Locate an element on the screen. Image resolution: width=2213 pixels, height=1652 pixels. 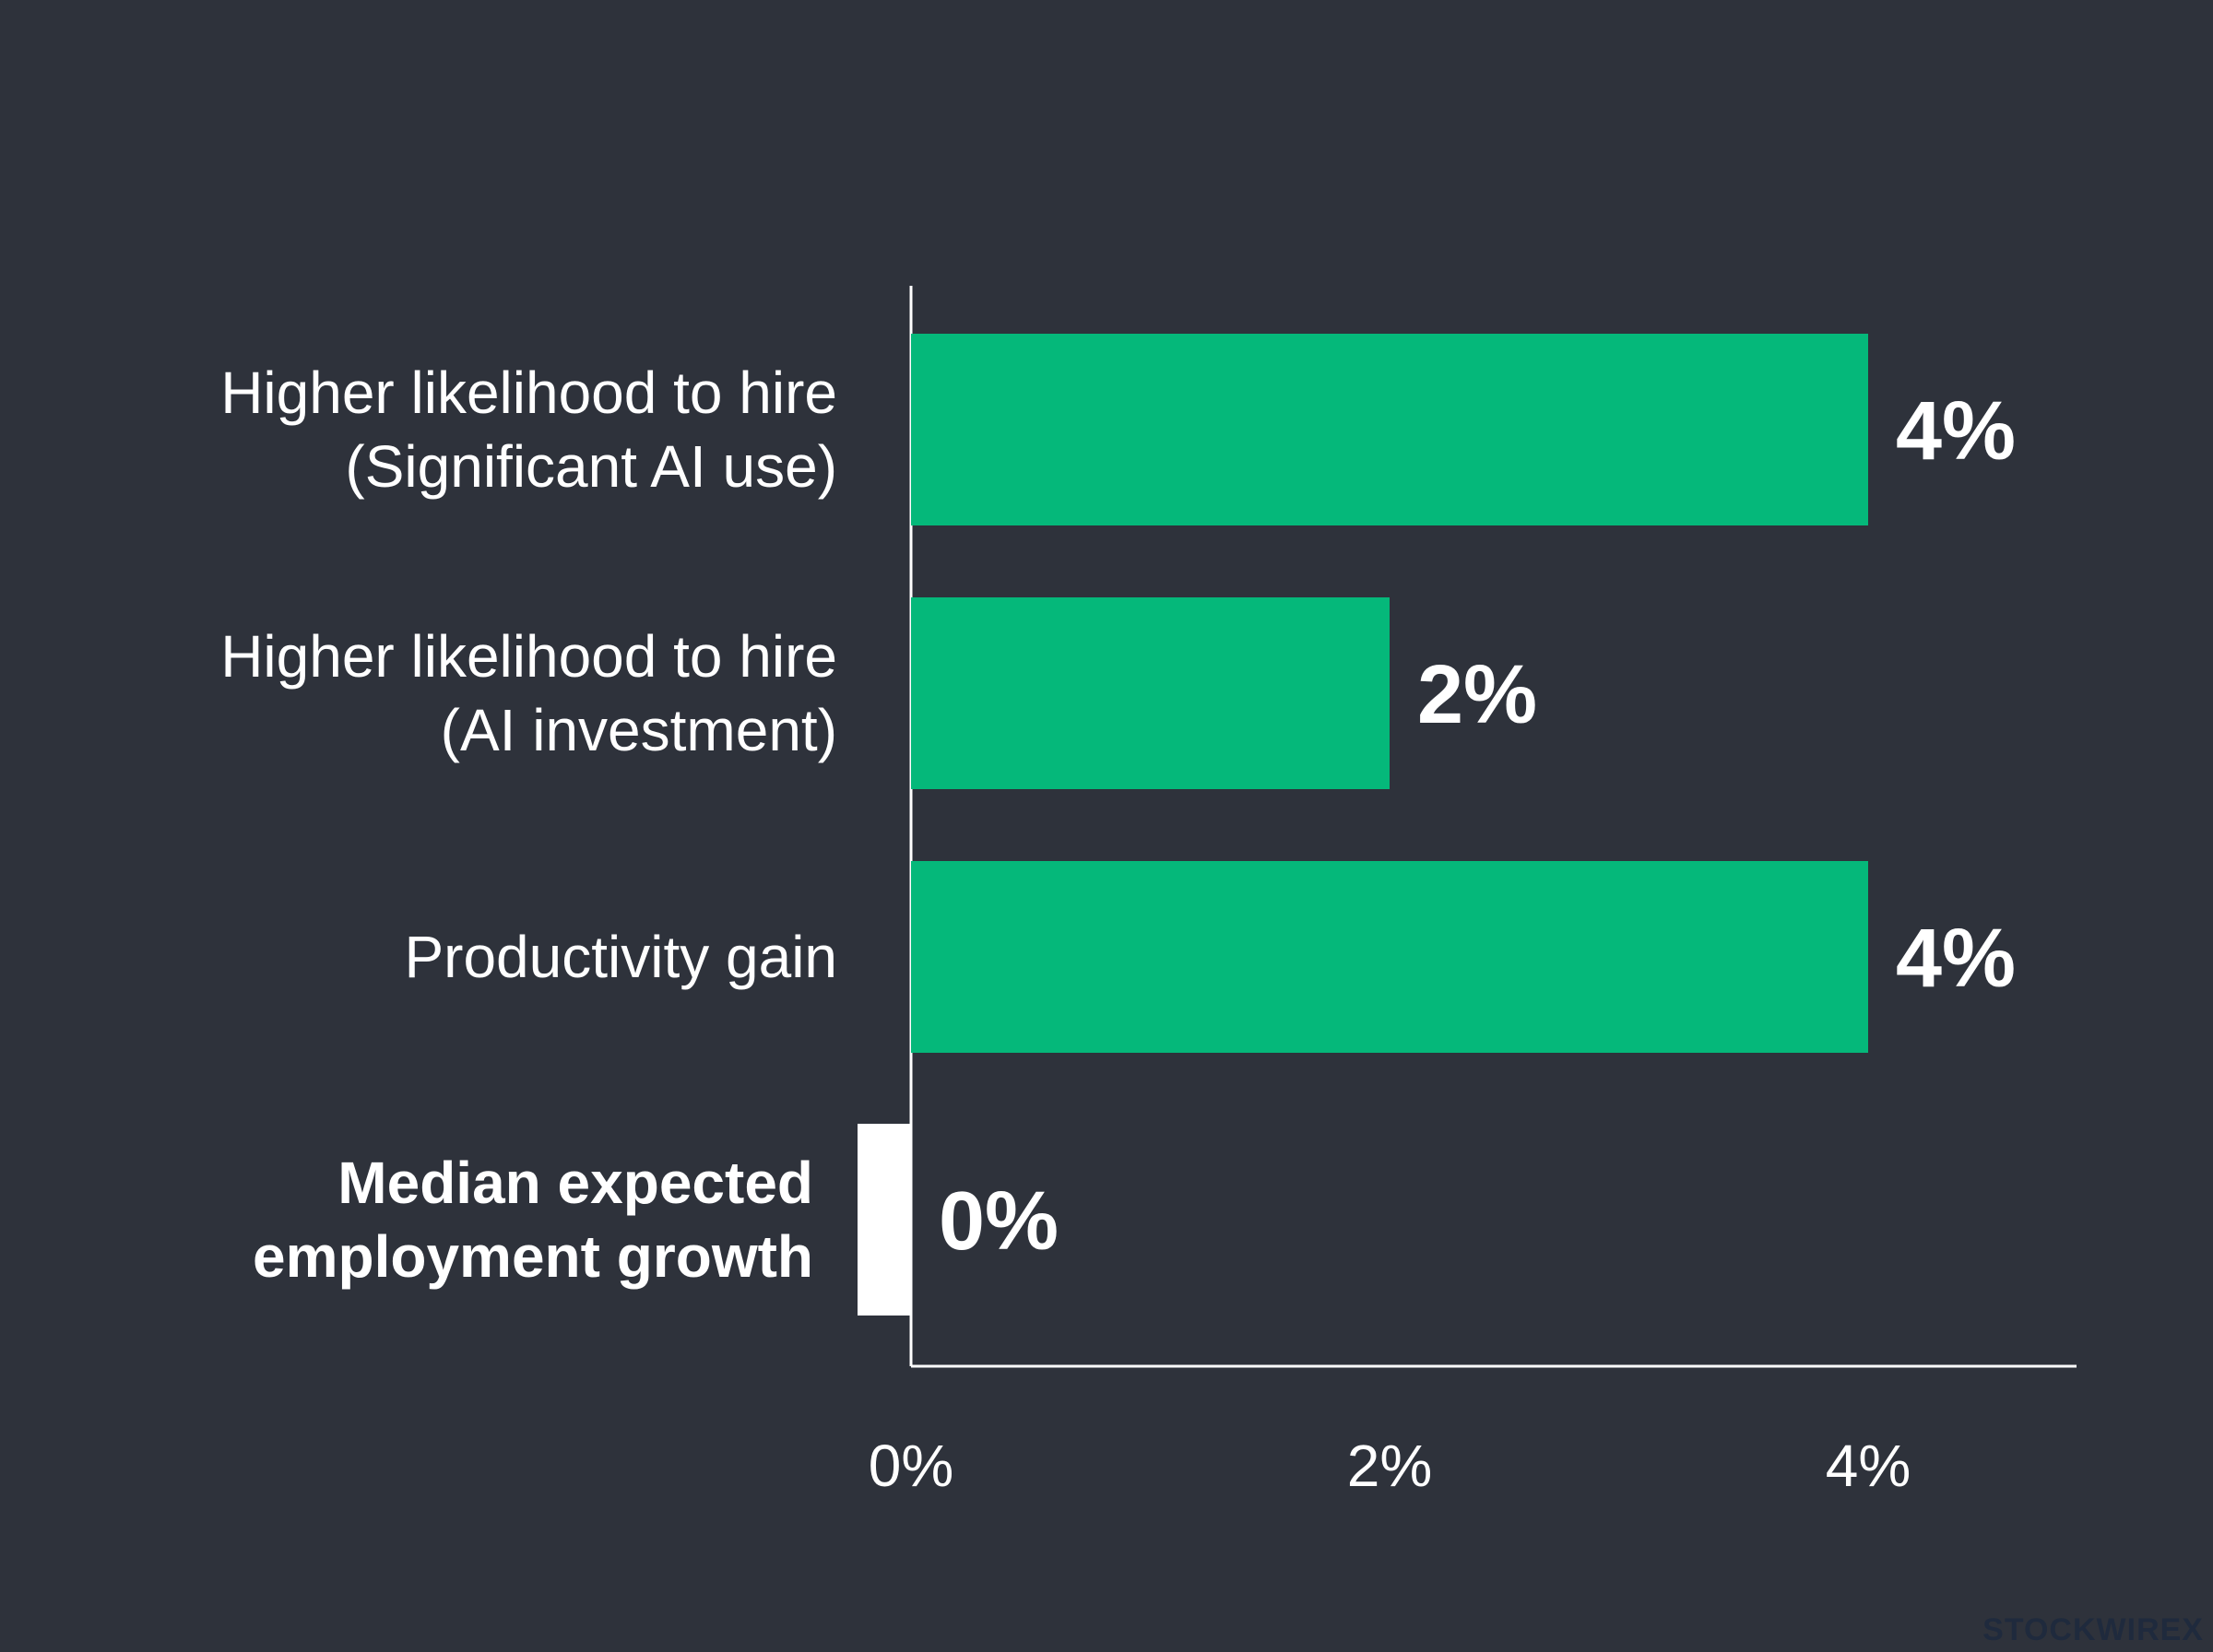
x-tick-label-1: 0% is located at coordinates (911, 1466).